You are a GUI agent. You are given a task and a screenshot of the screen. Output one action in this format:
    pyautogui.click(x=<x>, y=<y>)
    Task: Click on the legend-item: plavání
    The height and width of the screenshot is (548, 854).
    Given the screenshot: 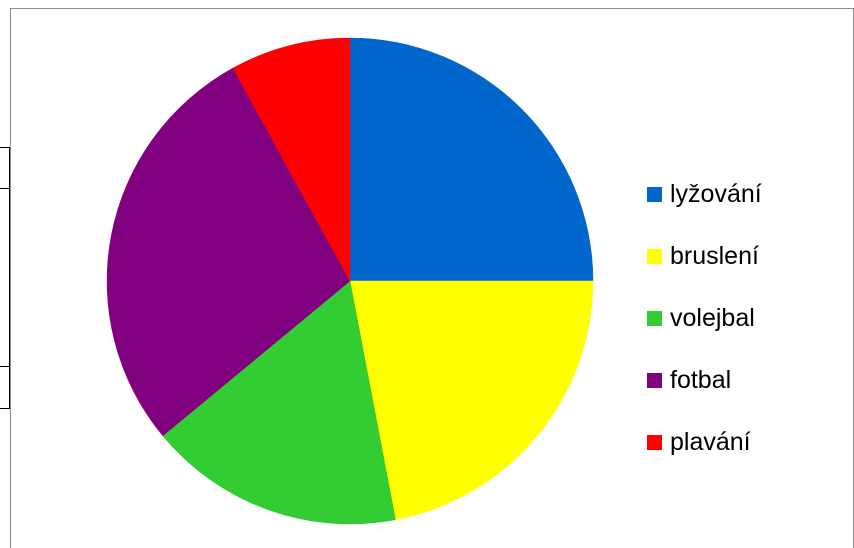 What is the action you would take?
    pyautogui.click(x=704, y=442)
    